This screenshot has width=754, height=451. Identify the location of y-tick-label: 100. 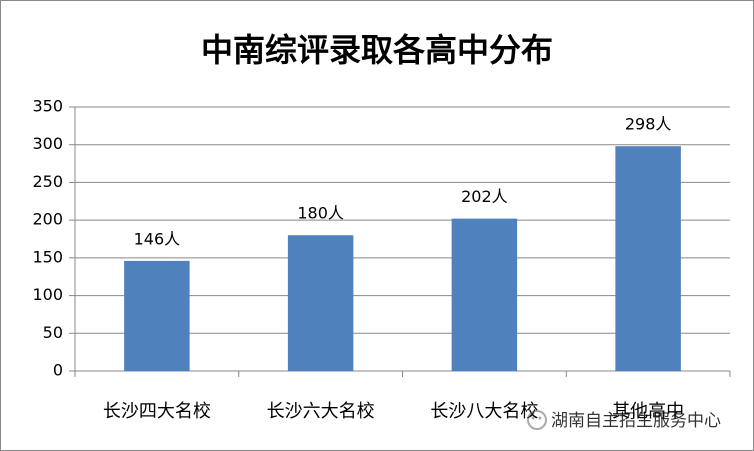
(47, 294).